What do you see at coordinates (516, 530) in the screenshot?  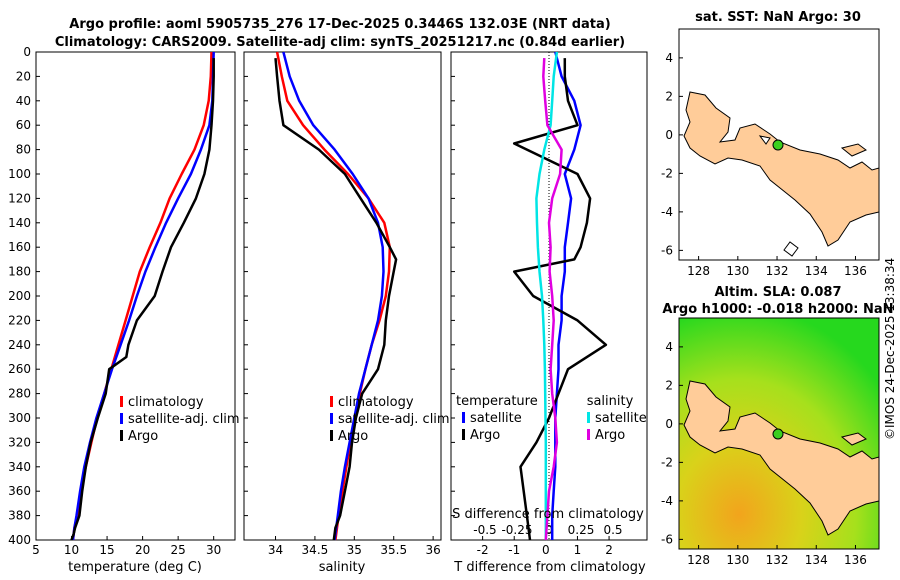 I see `diff-s-tick-label: -0.25` at bounding box center [516, 530].